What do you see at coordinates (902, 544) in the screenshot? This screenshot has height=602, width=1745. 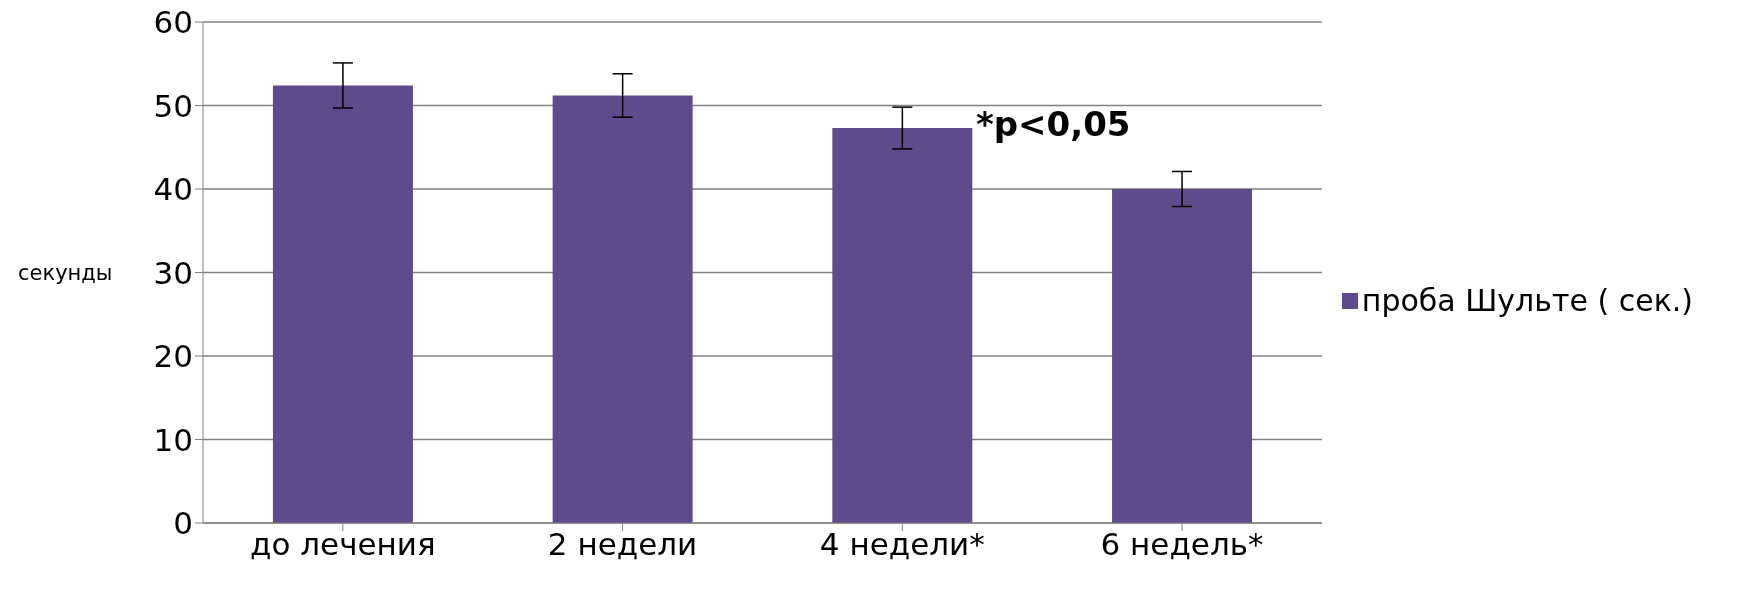 I see `x-tick-label: 4 недели*` at bounding box center [902, 544].